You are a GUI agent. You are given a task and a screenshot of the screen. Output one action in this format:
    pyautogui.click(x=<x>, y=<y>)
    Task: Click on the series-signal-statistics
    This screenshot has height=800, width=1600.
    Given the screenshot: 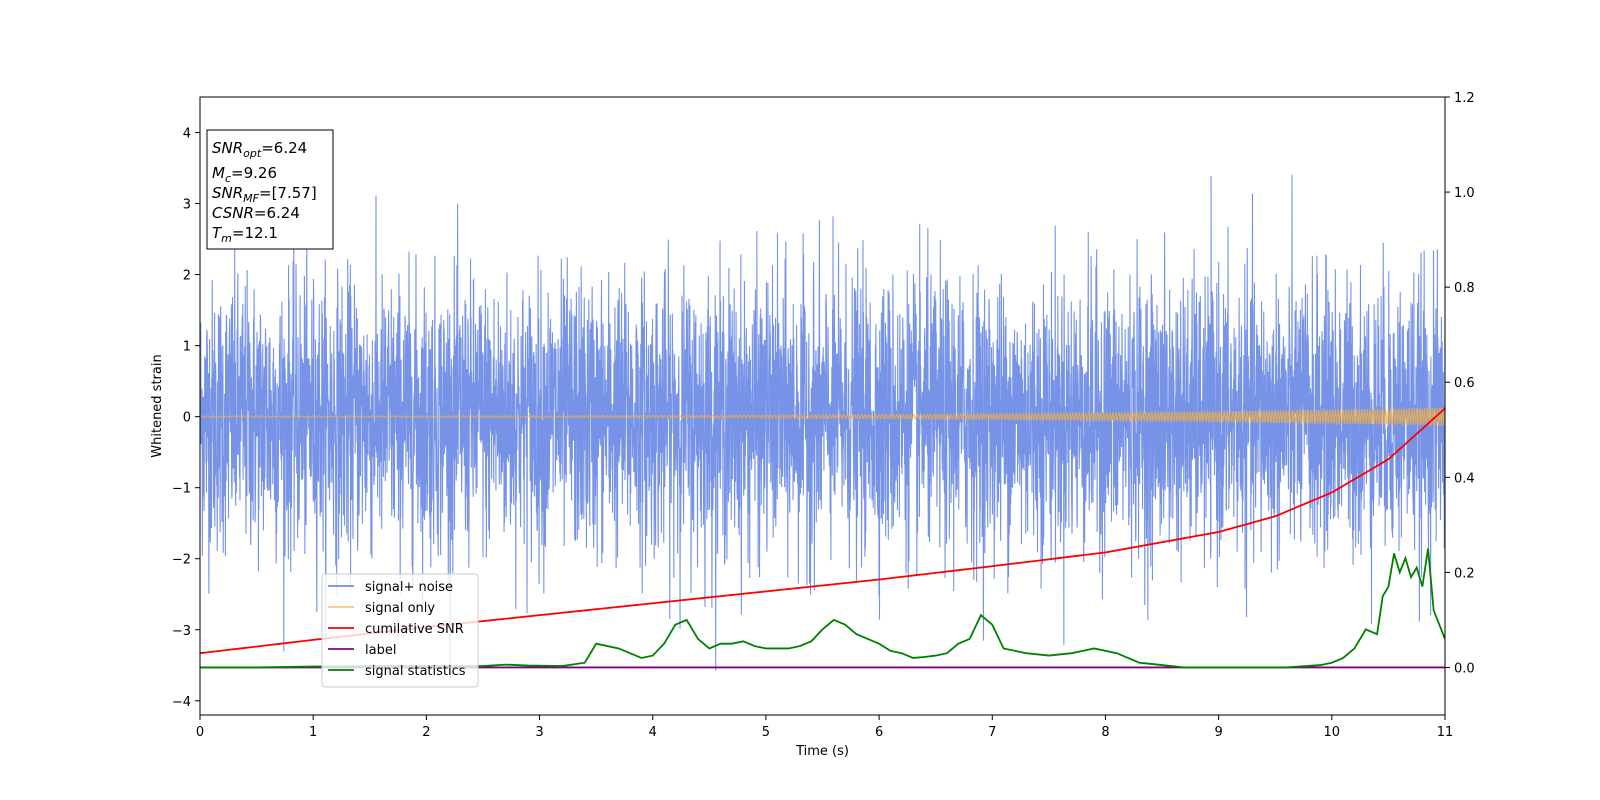 What is the action you would take?
    pyautogui.click(x=822, y=608)
    